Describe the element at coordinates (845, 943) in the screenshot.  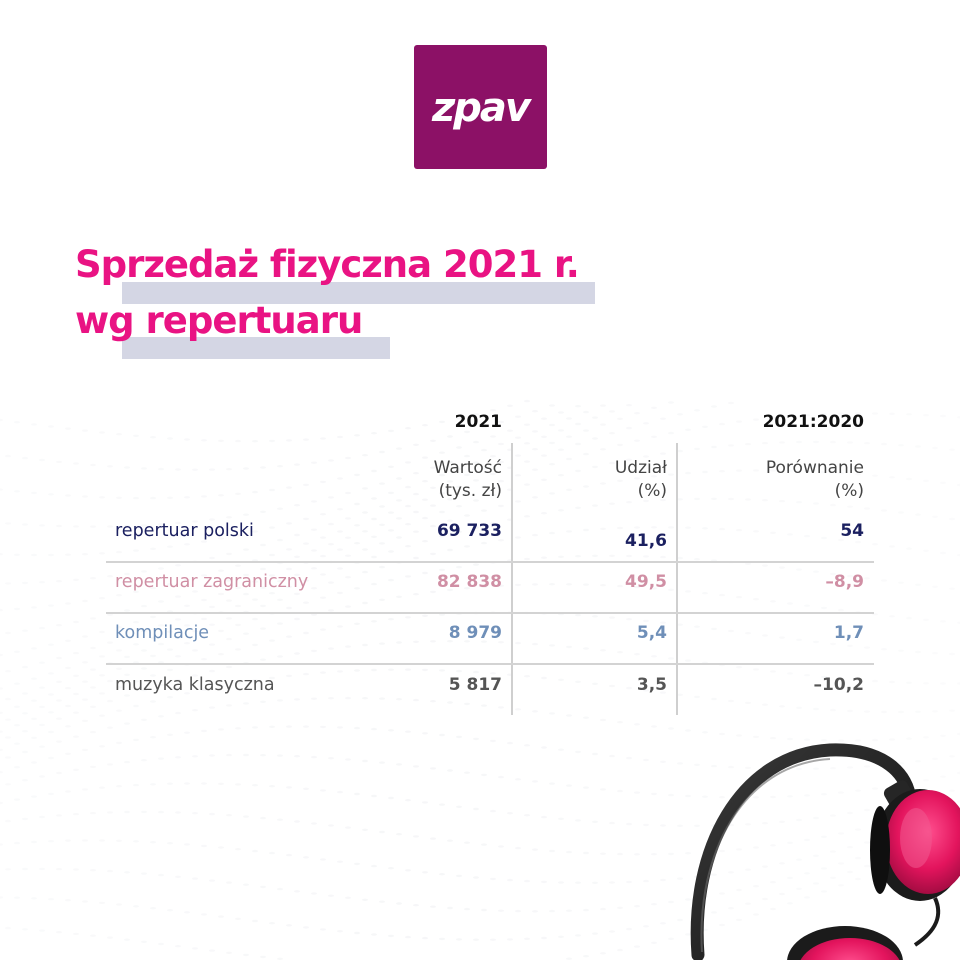
I see `ear-cup-bottom` at that location.